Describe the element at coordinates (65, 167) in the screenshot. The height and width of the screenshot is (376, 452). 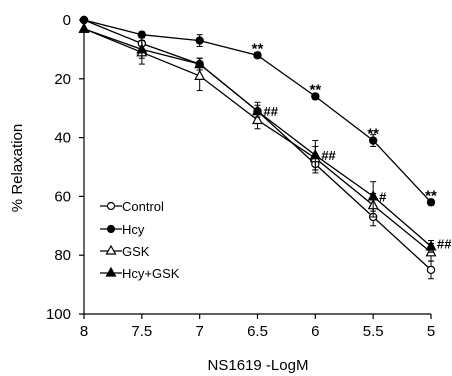
I see `y-ticks: 0 20 40 60 80 100` at that location.